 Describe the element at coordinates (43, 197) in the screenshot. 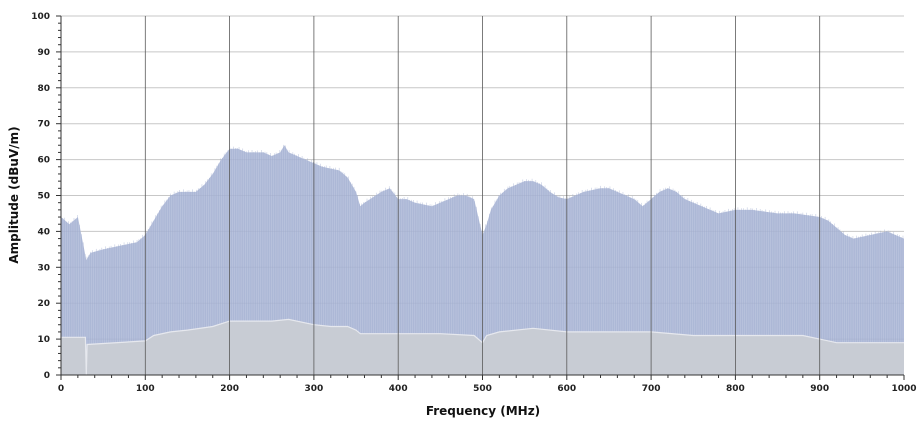

I see `y-tick-label: 50` at that location.